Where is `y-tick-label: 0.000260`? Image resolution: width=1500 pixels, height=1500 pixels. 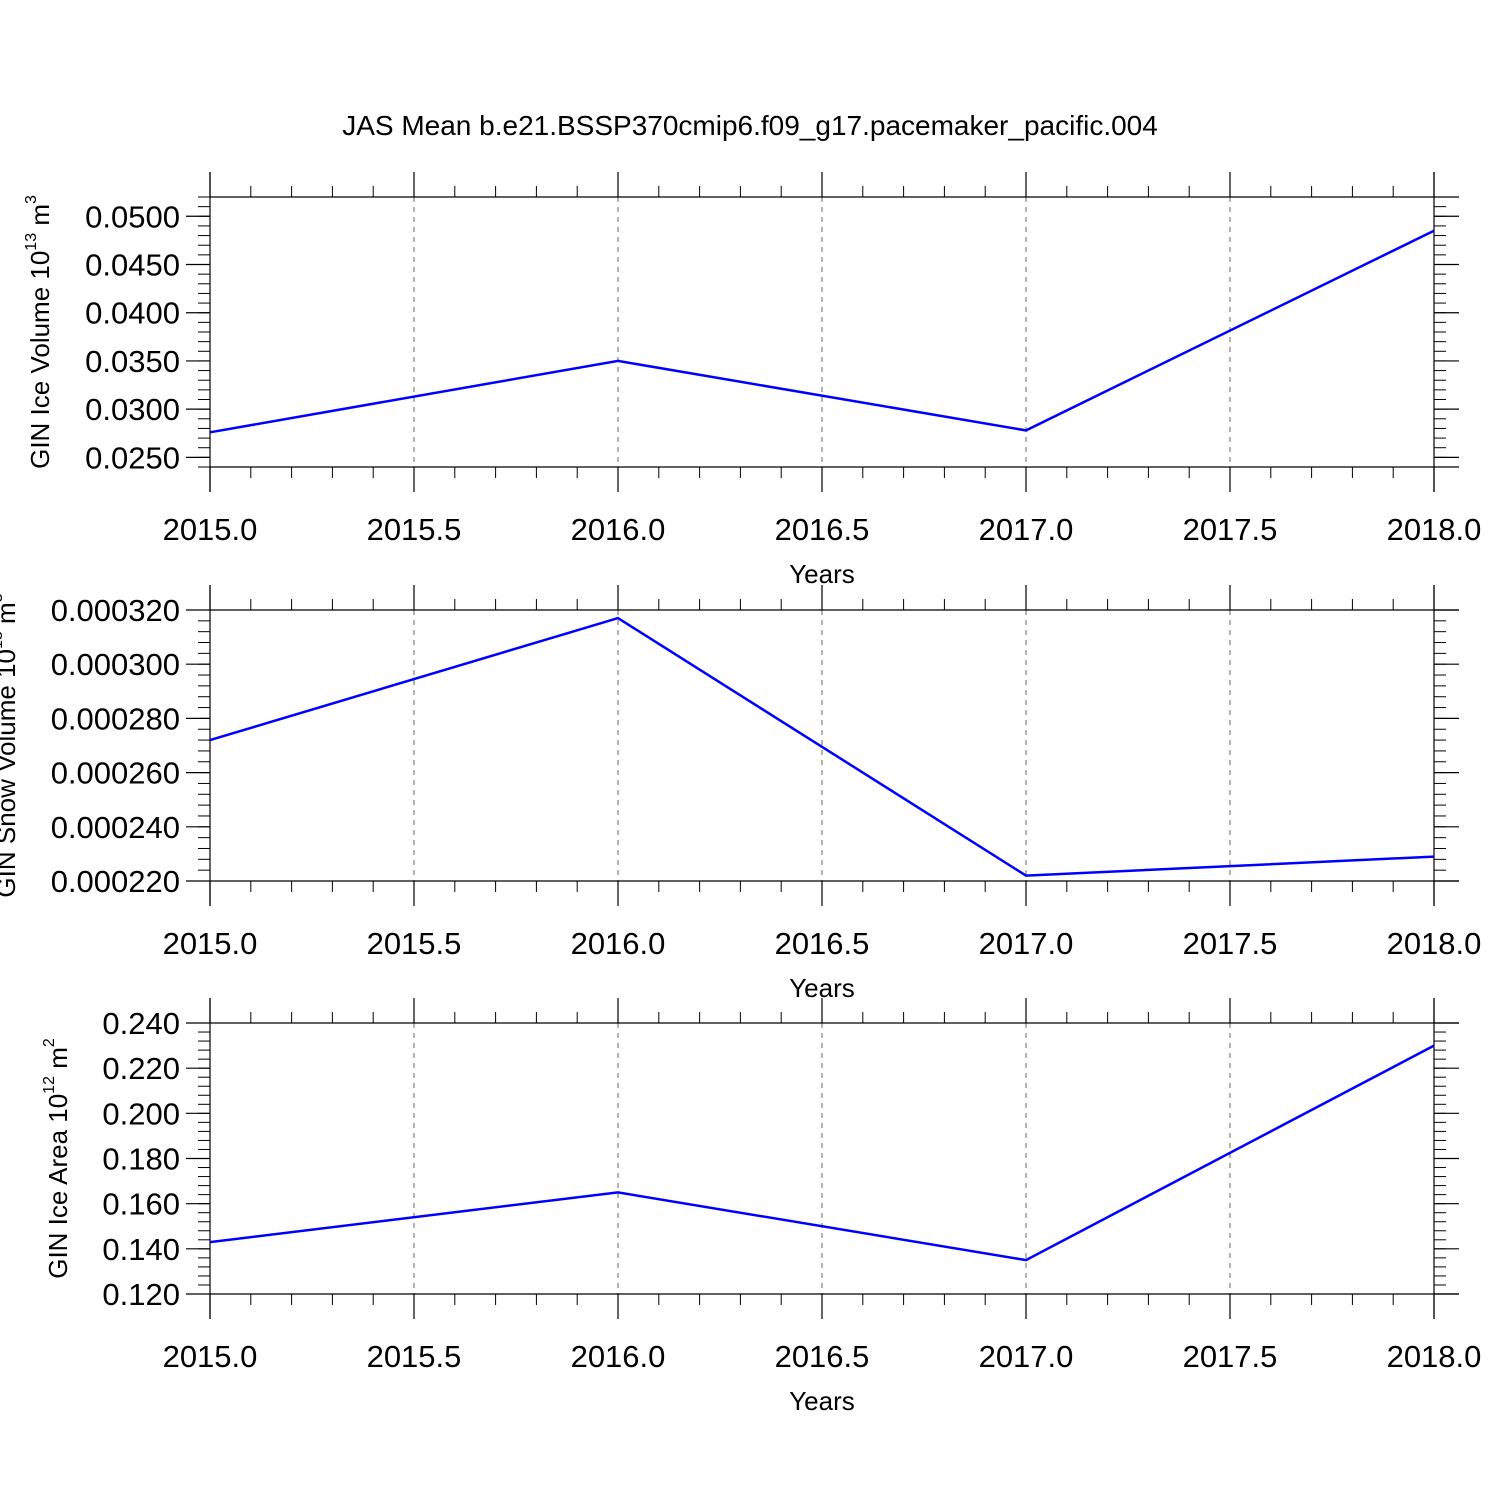
y-tick-label: 0.000260 is located at coordinates (115, 773).